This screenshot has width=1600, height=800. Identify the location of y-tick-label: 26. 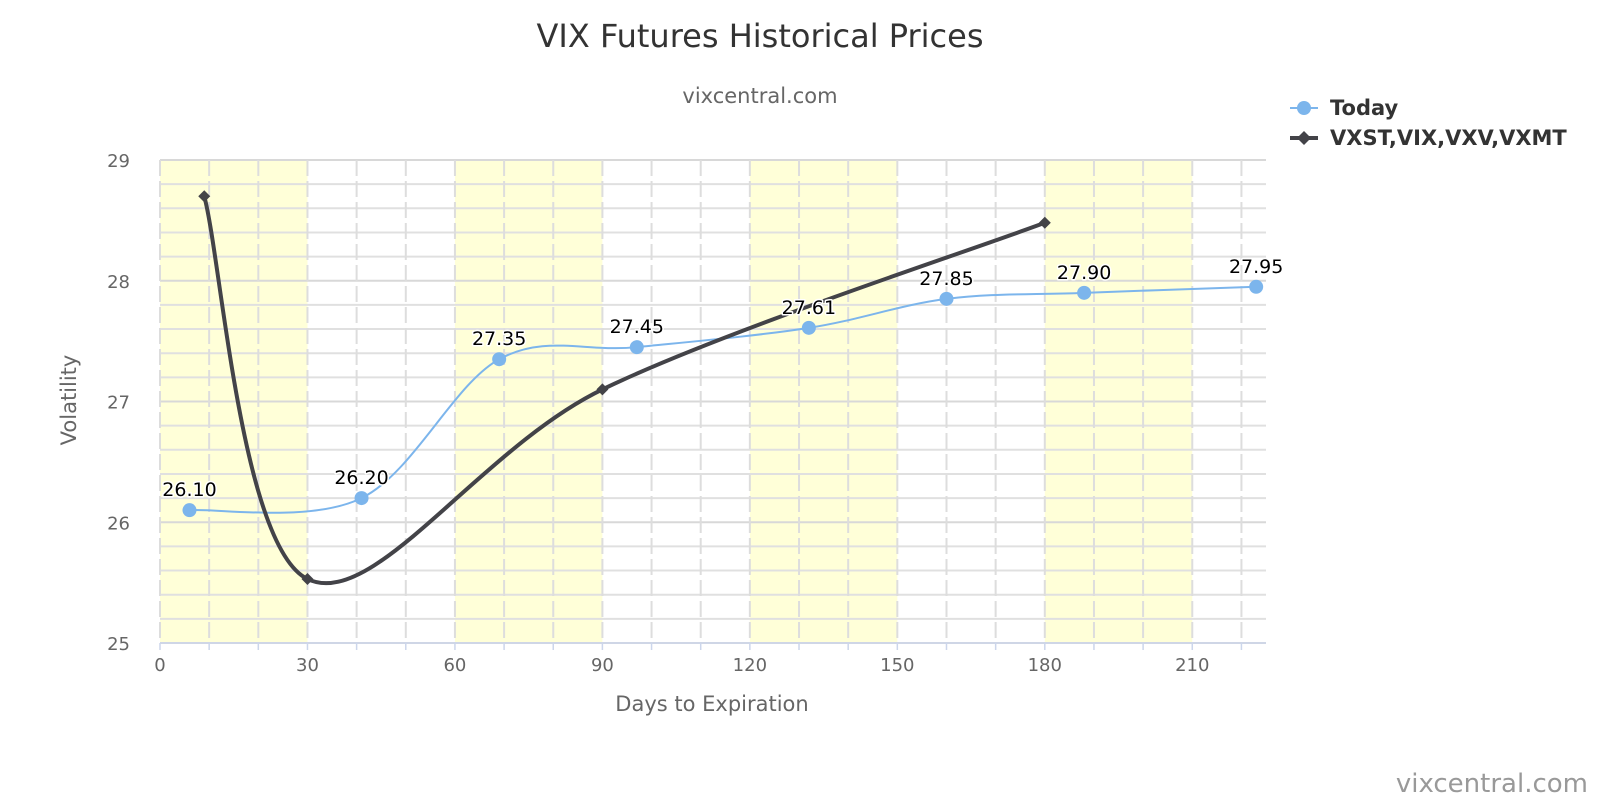
(118, 523).